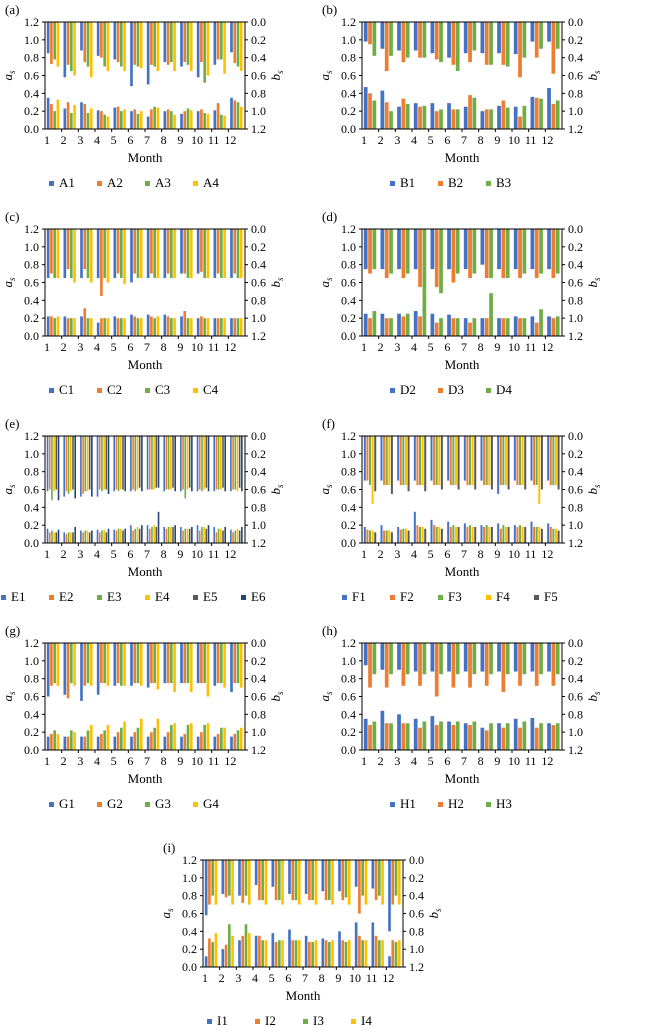 The image size is (650, 1032). What do you see at coordinates (470, 254) in the screenshot?
I see `bar-bs-D3-m7` at bounding box center [470, 254].